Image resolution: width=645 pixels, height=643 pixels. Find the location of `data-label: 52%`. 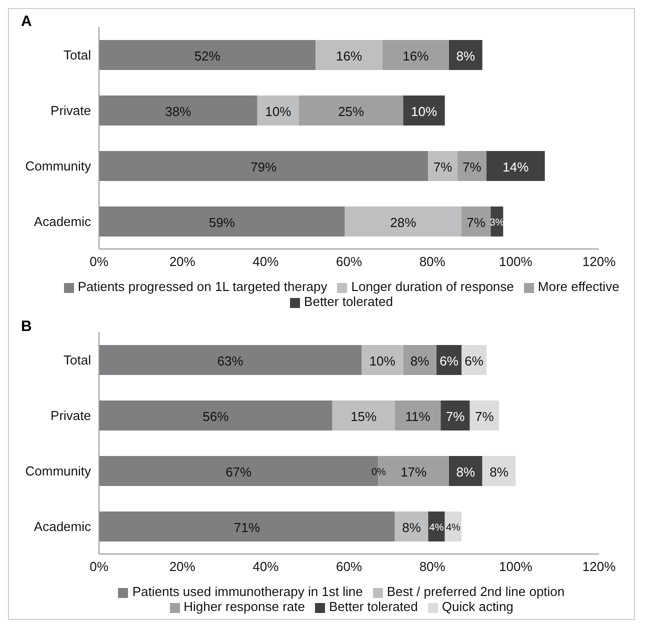

data-label: 52% is located at coordinates (207, 56).